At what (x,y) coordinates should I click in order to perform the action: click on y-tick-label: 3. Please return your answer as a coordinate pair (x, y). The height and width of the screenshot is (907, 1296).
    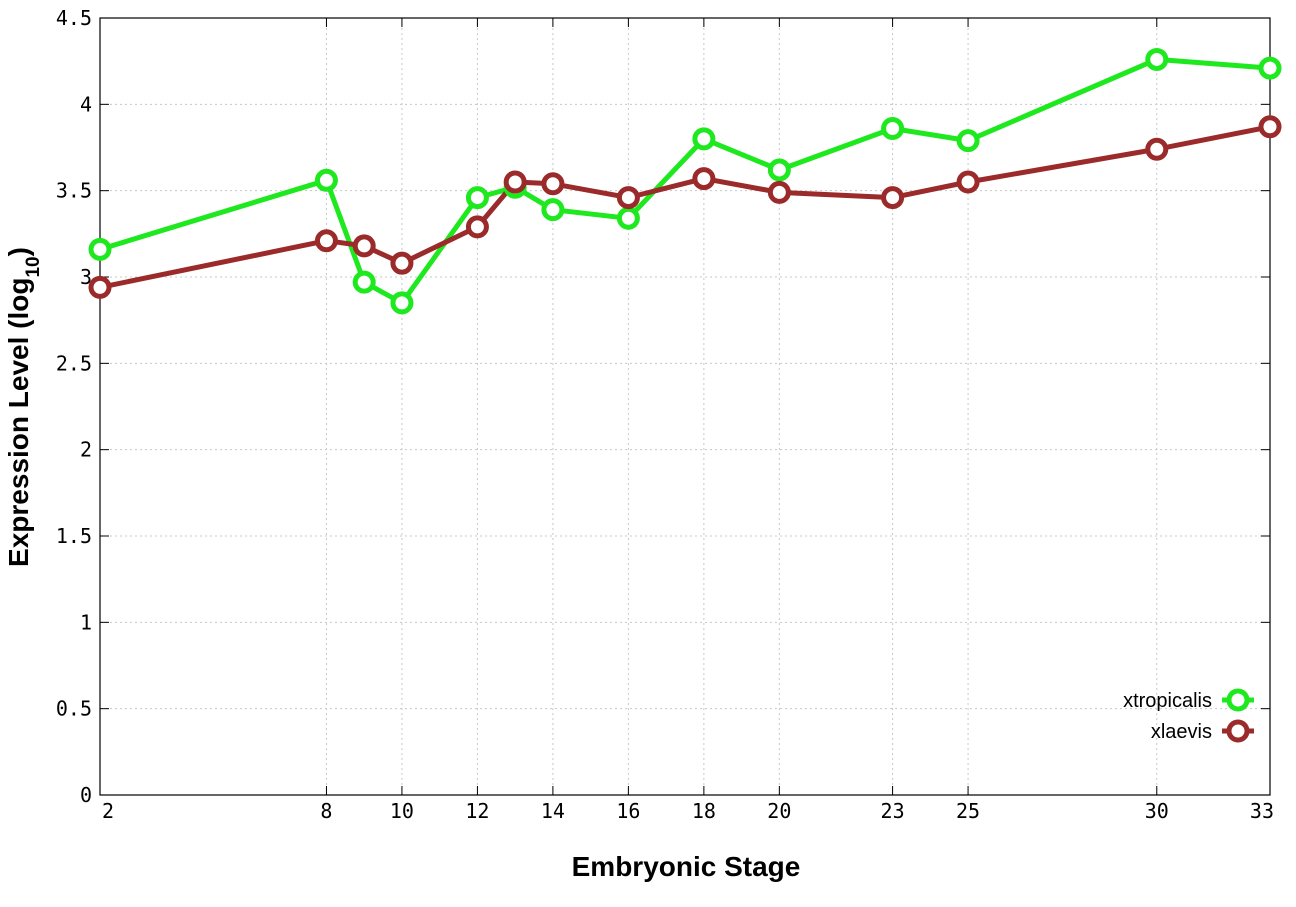
    Looking at the image, I should click on (86, 277).